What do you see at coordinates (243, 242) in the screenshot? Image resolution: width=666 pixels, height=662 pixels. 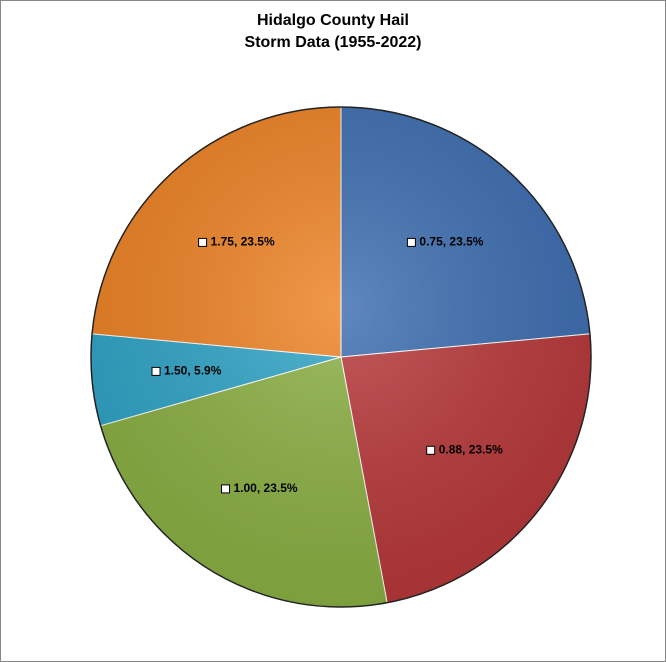 I see `data-label-text: 1.75, 23.5%` at bounding box center [243, 242].